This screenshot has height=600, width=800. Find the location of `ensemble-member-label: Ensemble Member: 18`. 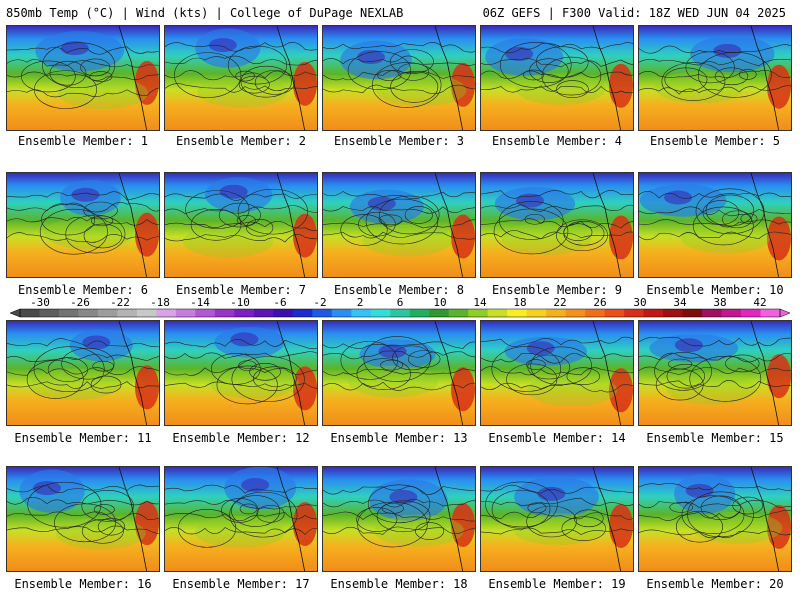

ensemble-member-label: Ensemble Member: 18 is located at coordinates (399, 584).